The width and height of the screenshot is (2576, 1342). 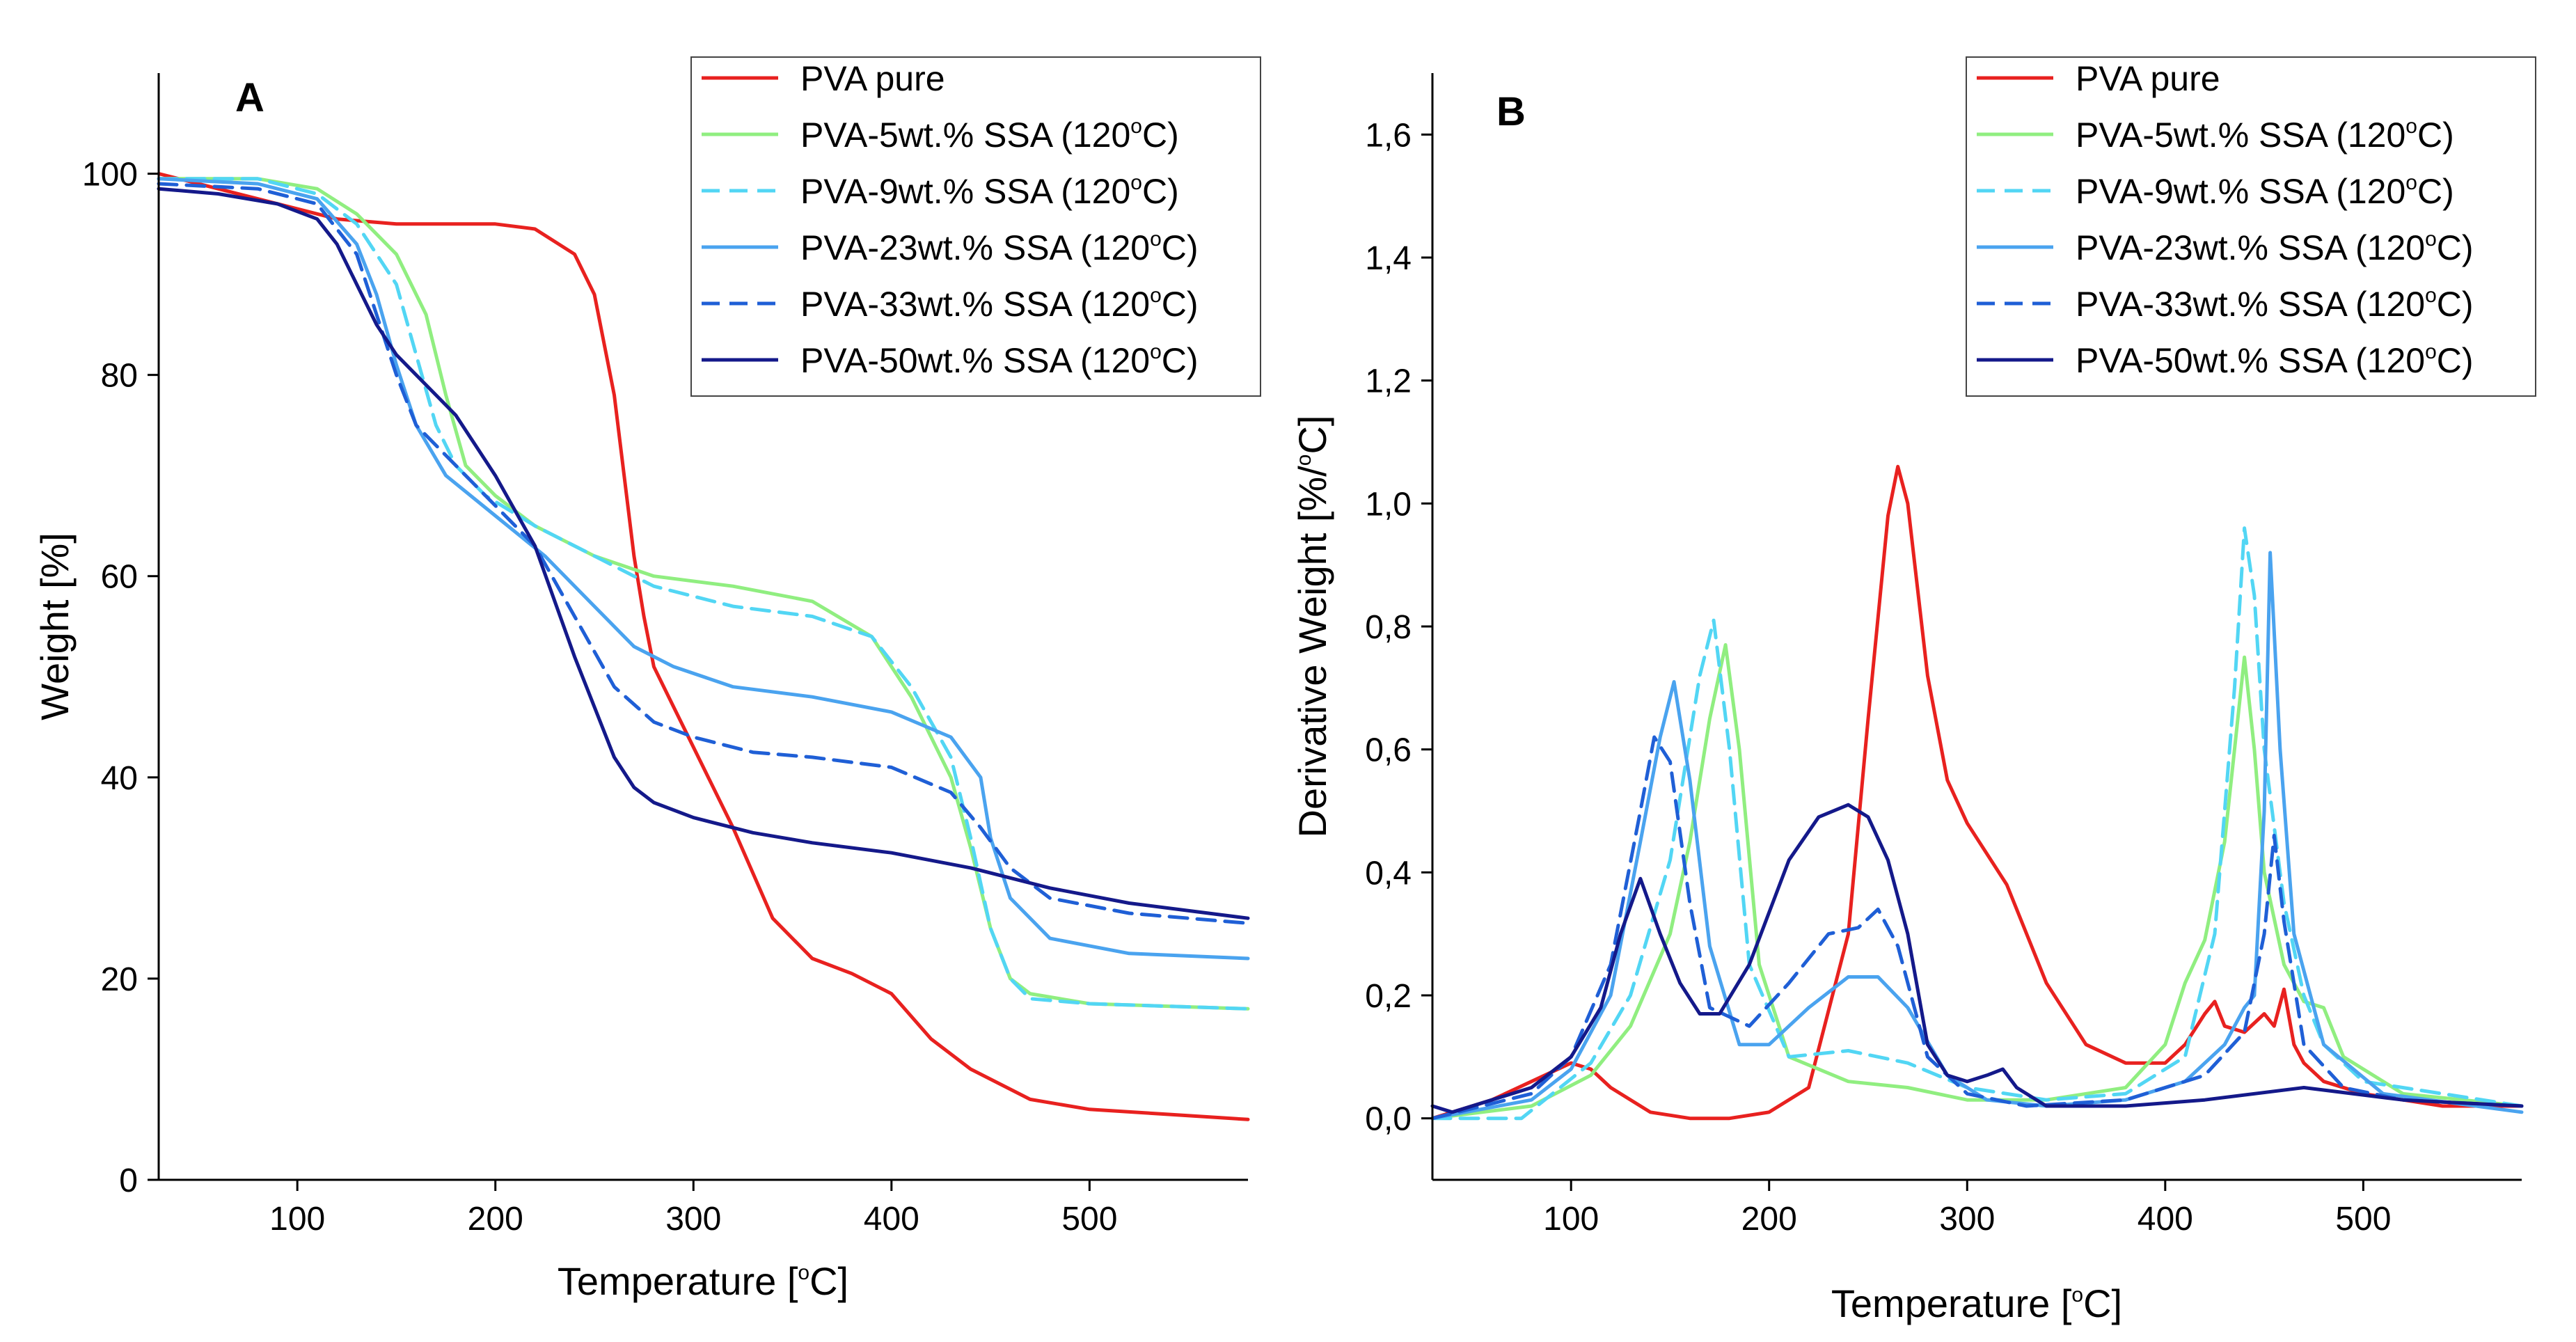 I want to click on panel-a-y-tick-label: 40, so click(x=119, y=778).